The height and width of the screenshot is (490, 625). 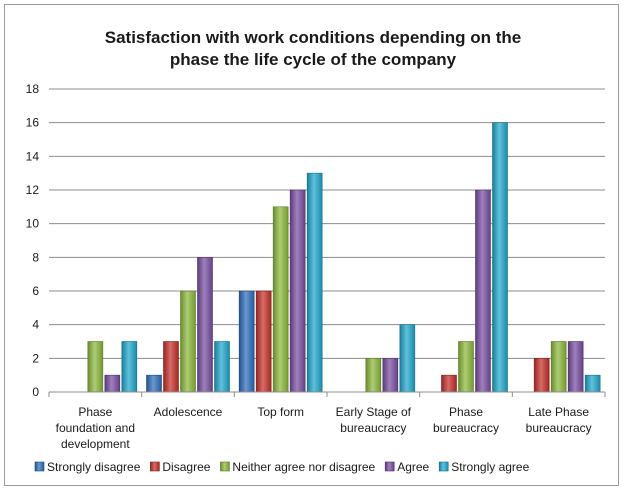 I want to click on category-label-6-line-2: bureaucracy, so click(x=559, y=428).